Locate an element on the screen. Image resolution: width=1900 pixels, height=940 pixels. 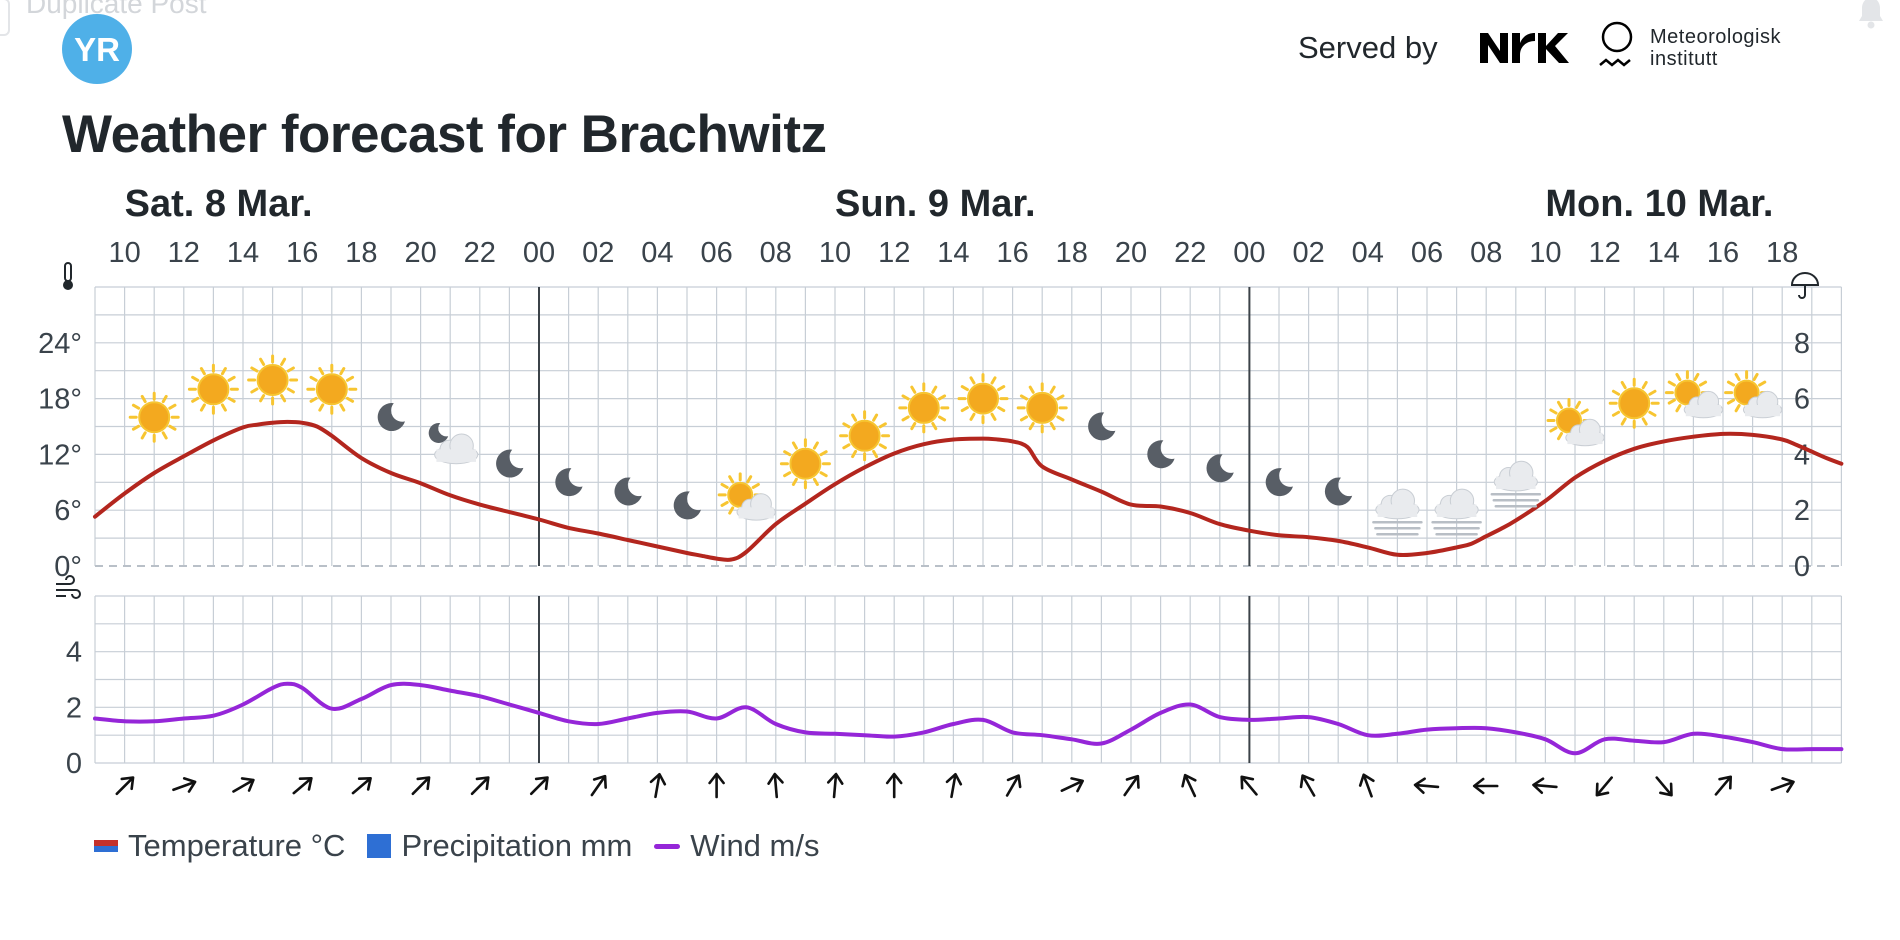
umbrella-icon is located at coordinates (1805, 285).